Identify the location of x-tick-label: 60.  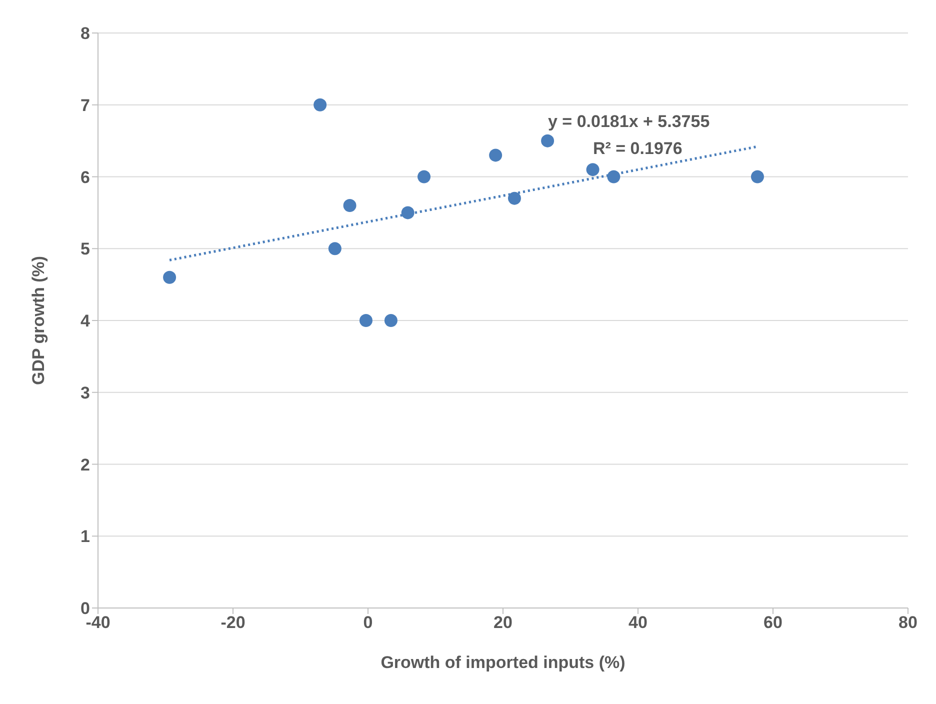
(773, 622).